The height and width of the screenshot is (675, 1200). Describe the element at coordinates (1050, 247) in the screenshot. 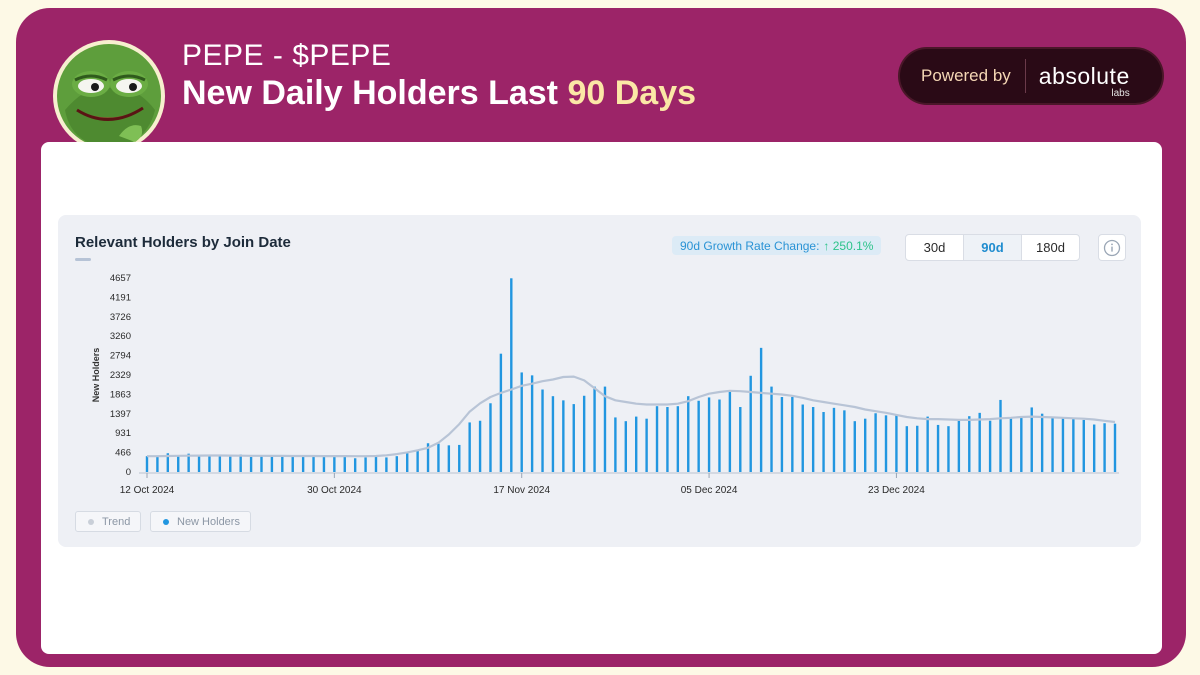

I see `range-180d-button: 180d` at that location.